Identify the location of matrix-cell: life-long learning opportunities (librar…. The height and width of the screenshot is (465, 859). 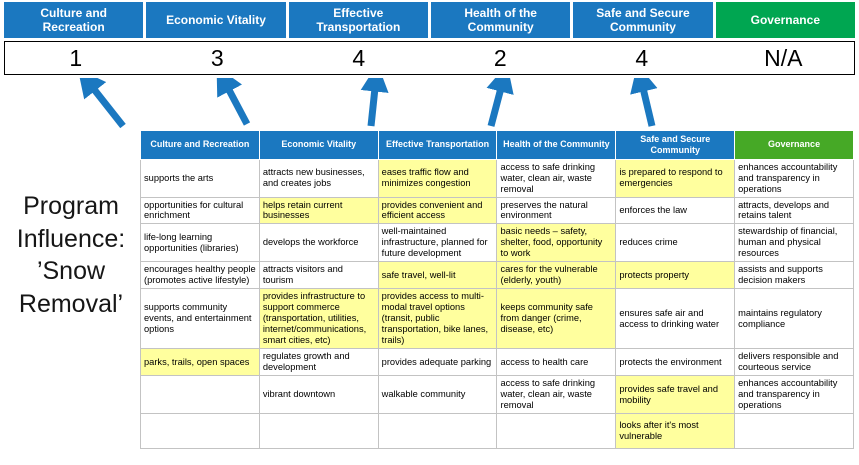
(200, 243).